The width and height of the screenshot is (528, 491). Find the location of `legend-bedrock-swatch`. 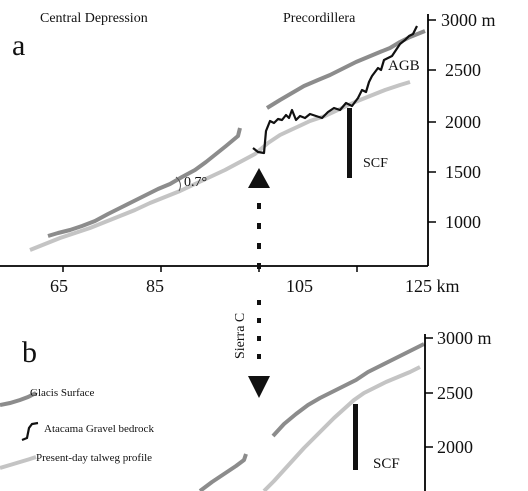

legend-bedrock-swatch is located at coordinates (30, 431).